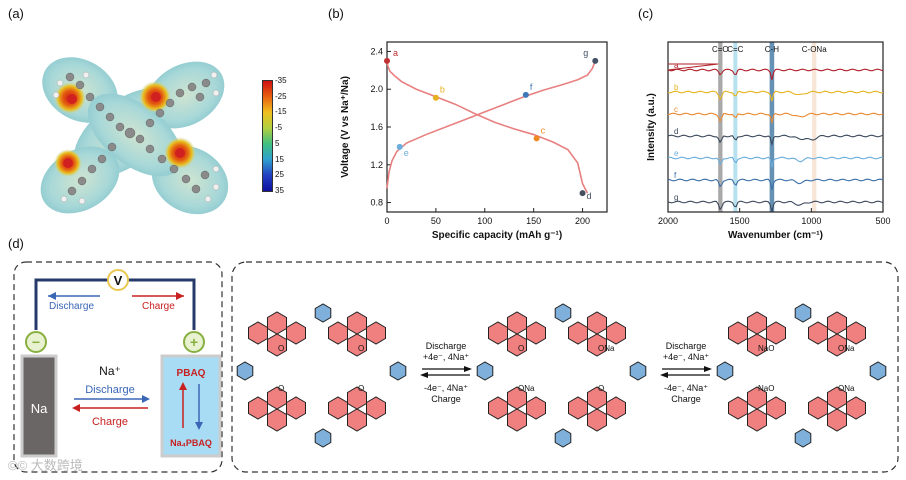  I want to click on discharge-arrowhead-top, so click(52, 296).